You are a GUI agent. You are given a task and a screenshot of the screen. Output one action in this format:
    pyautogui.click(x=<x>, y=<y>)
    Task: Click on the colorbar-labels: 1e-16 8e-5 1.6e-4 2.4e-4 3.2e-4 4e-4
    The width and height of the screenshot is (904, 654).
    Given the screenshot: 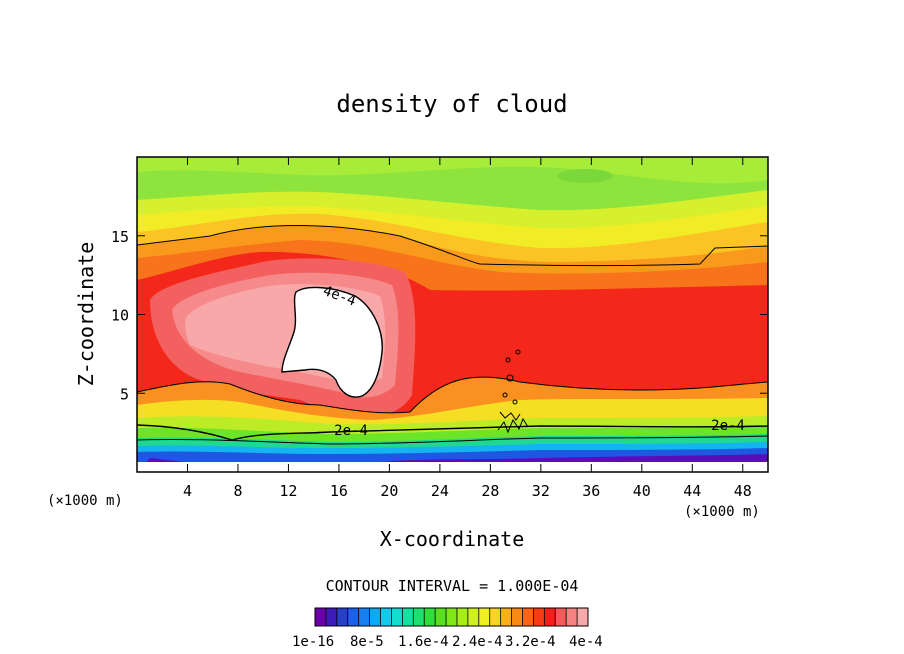 What is the action you would take?
    pyautogui.click(x=447, y=642)
    